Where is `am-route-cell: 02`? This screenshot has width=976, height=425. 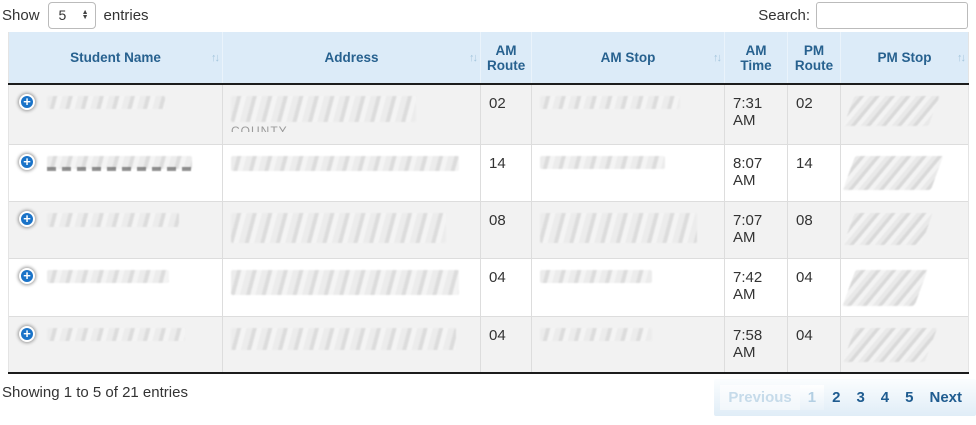 am-route-cell: 02 is located at coordinates (506, 114).